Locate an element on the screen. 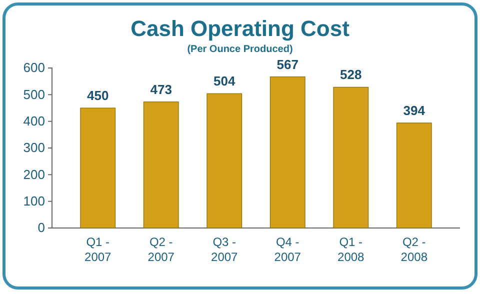 Image resolution: width=480 pixels, height=294 pixels. x-tick-label: Q1 - 2007 is located at coordinates (98, 249).